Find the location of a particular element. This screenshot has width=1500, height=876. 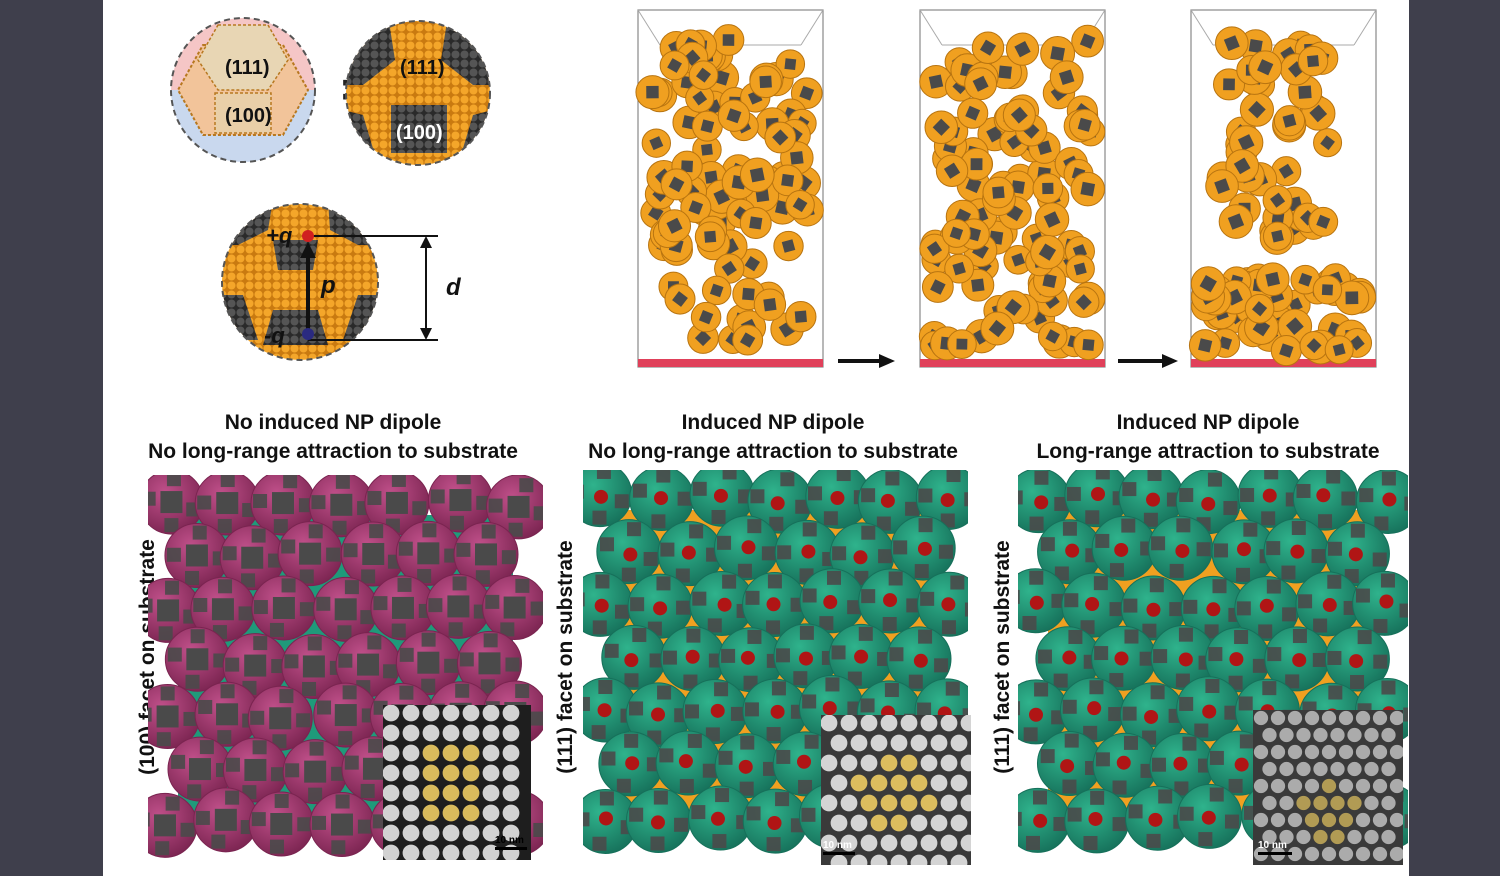

facet-100-label: (100) is located at coordinates (248, 116).